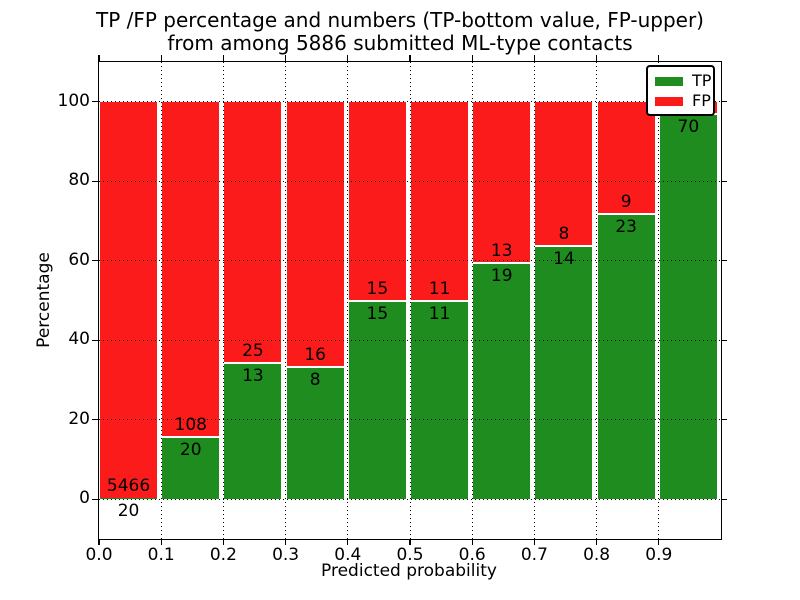 The height and width of the screenshot is (600, 800). Describe the element at coordinates (79, 259) in the screenshot. I see `y-tick-label: 60` at that location.